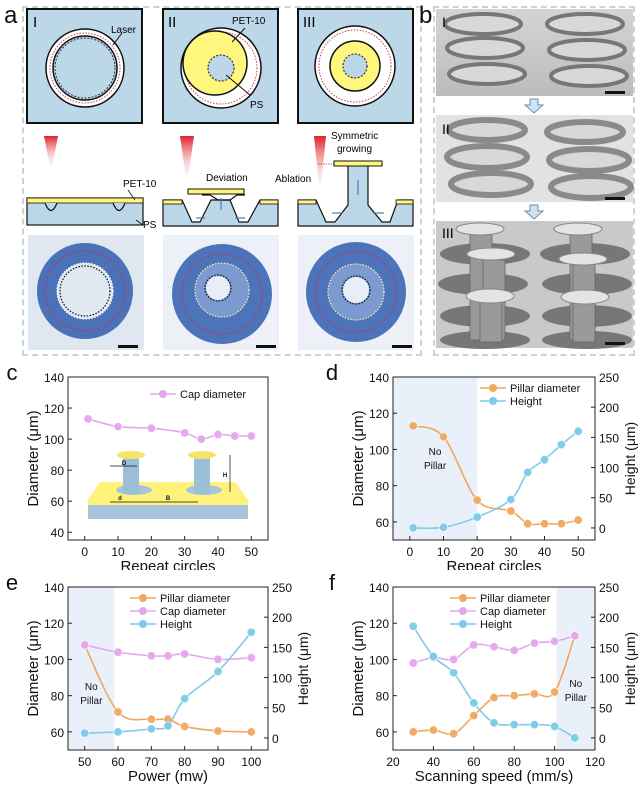 This screenshot has height=785, width=641. I want to click on panel-letter: f, so click(332, 582).